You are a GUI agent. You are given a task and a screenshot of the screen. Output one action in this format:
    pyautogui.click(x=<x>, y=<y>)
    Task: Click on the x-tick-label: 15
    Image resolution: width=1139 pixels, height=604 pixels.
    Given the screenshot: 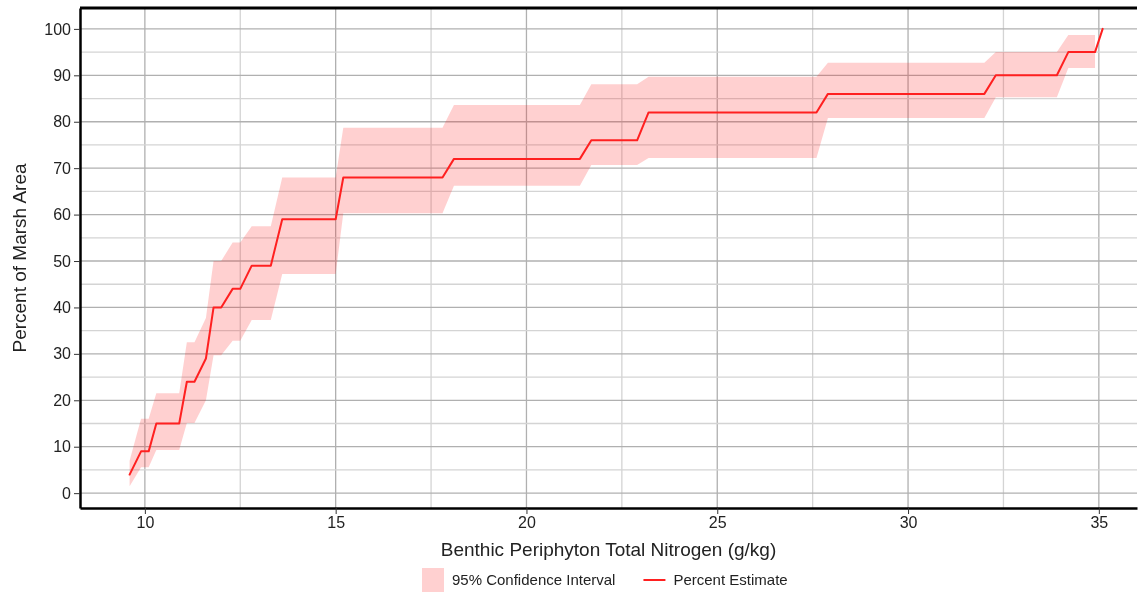 What is the action you would take?
    pyautogui.click(x=336, y=523)
    